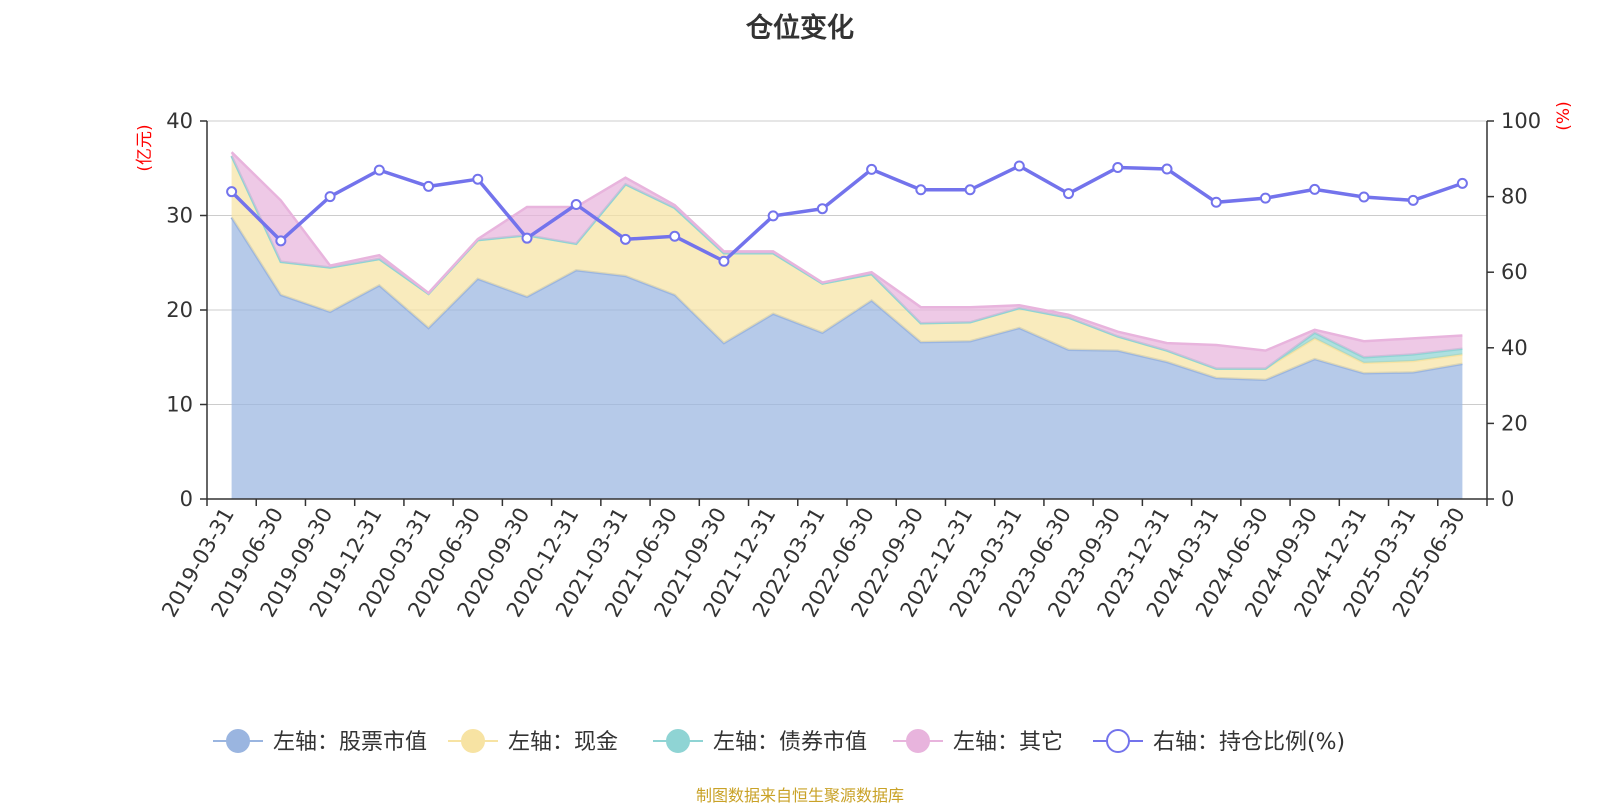  I want to click on source-note: 制图数据来自恒生聚源数据库, so click(799, 795).